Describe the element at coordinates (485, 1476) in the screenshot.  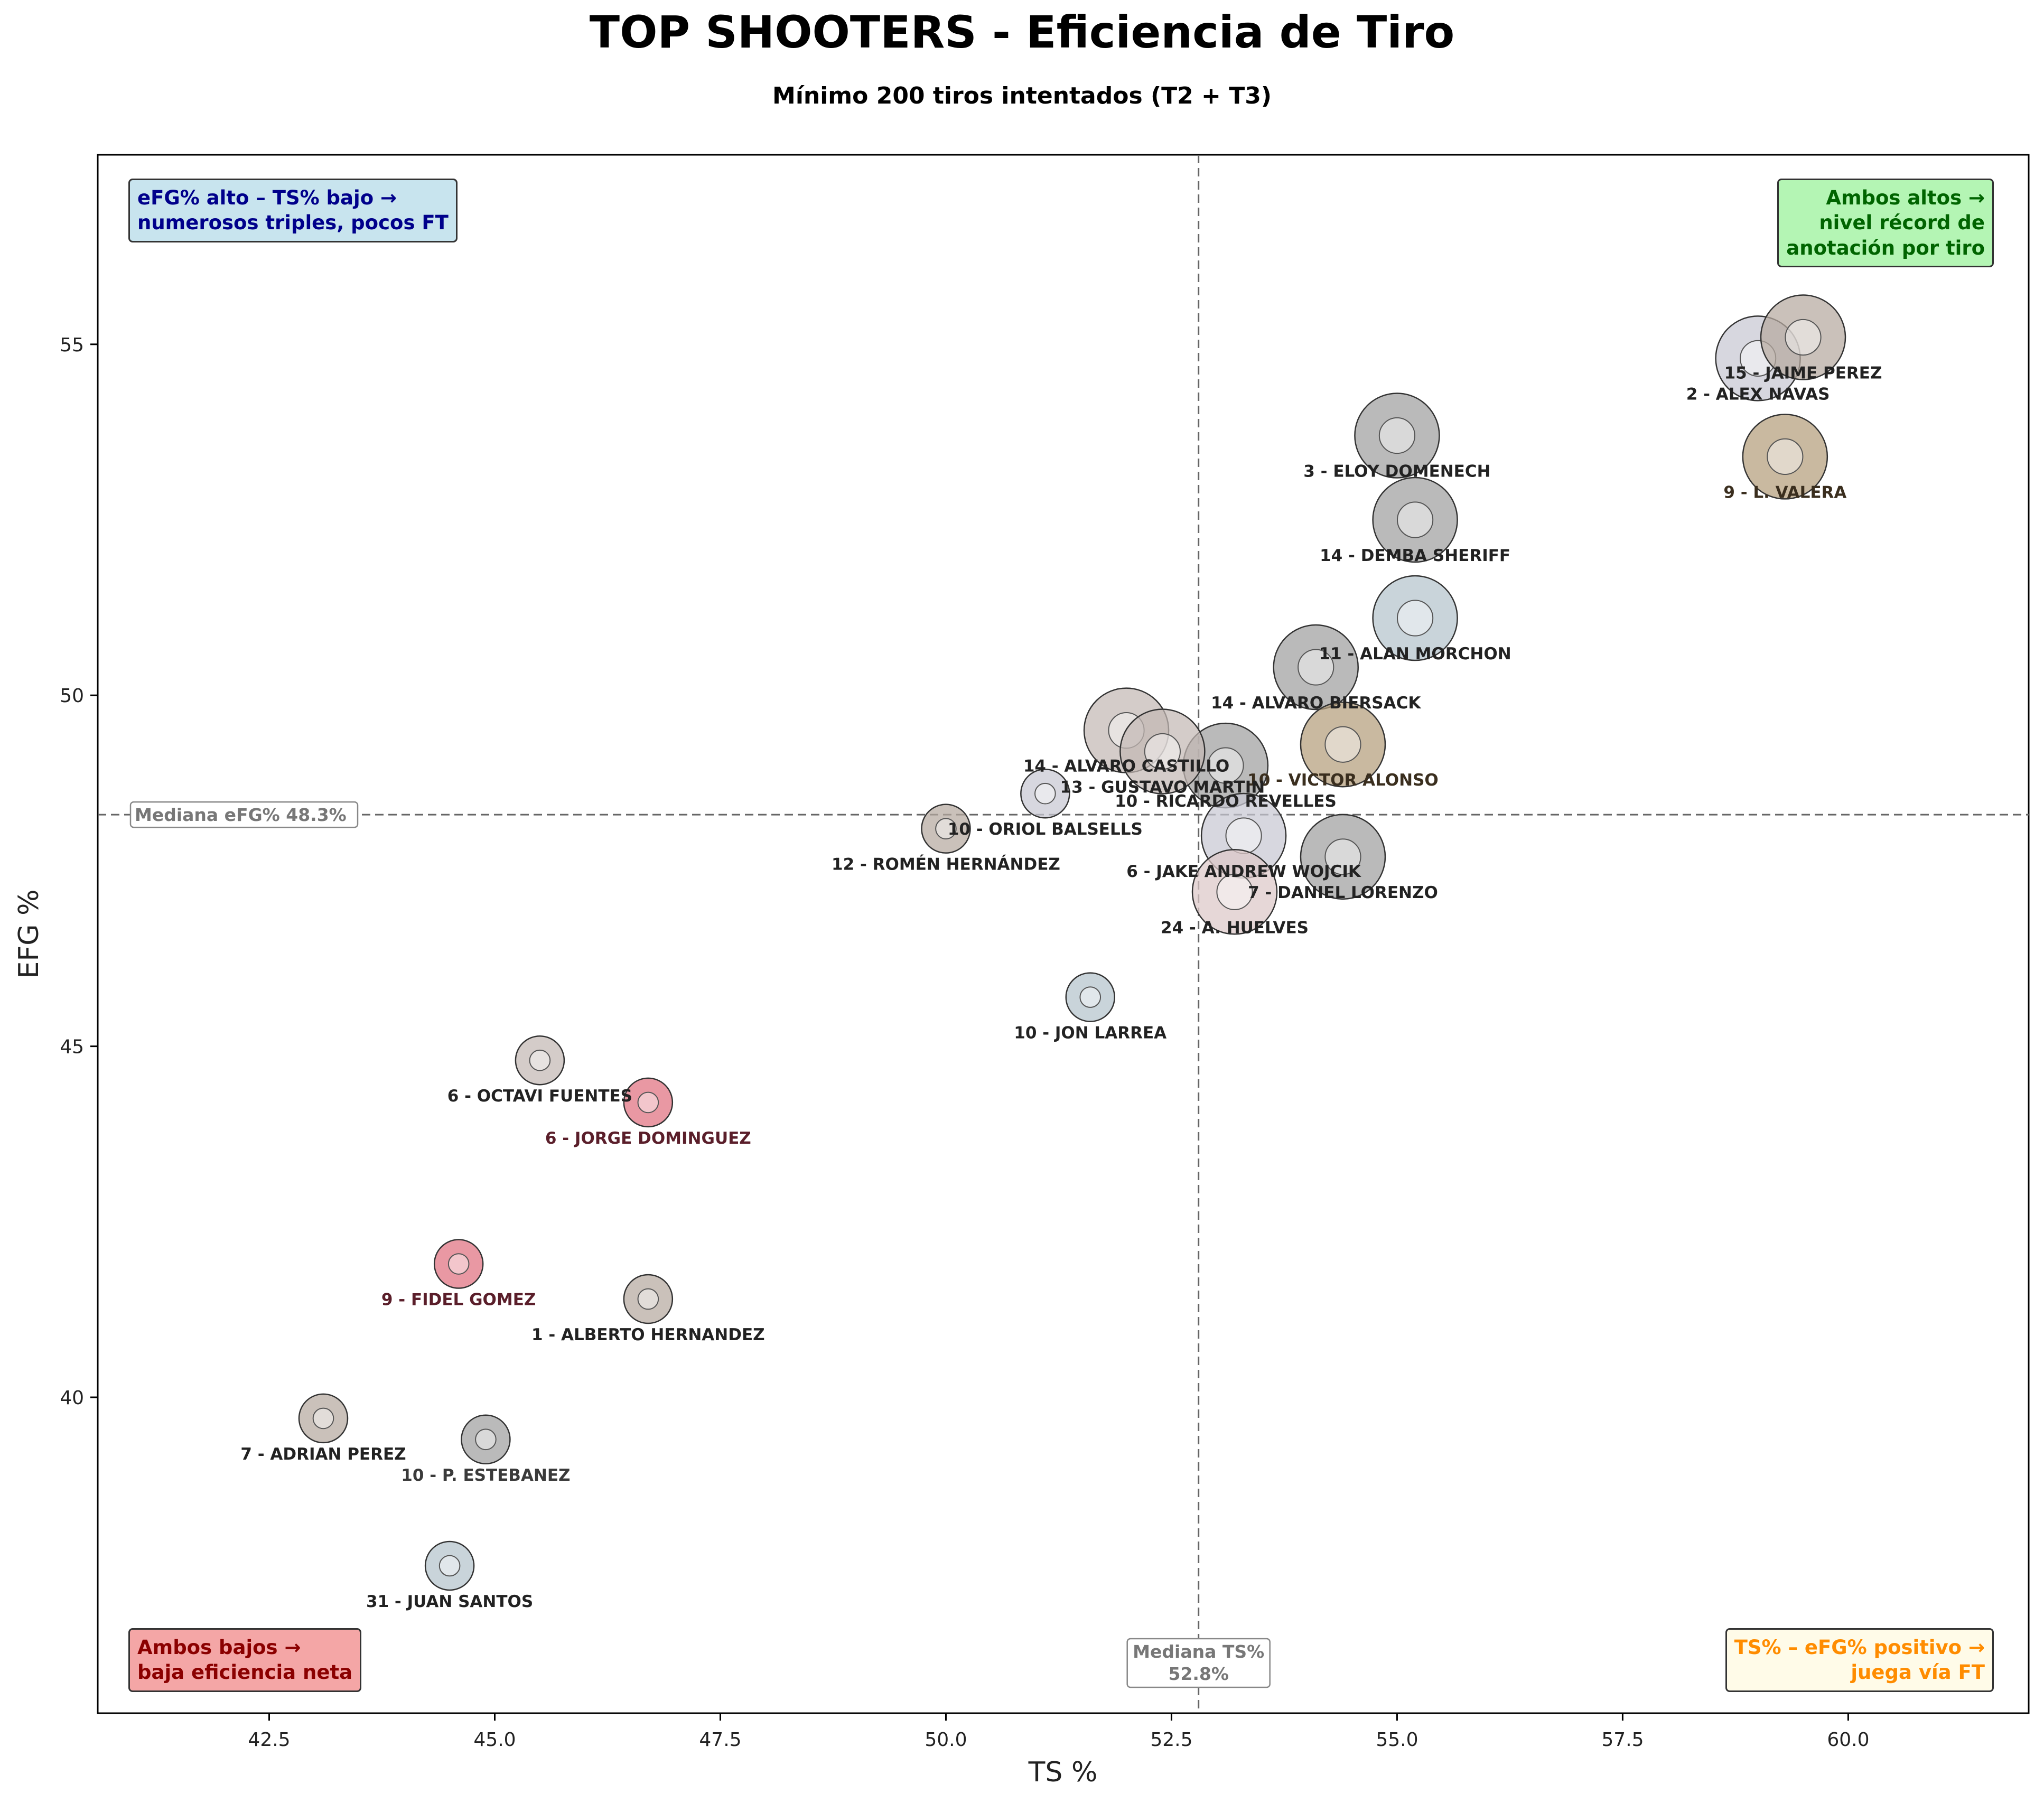
I see `point-label: 10 - P. ESTEBANEZ` at that location.